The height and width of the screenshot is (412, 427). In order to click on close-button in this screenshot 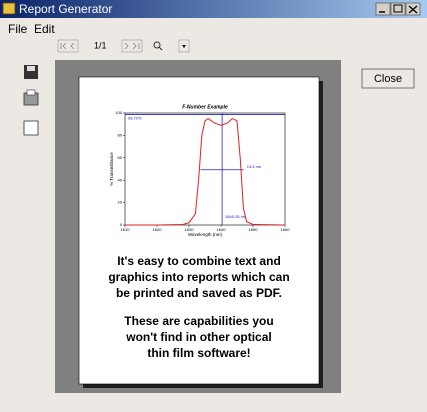, I will do `click(388, 78)`.